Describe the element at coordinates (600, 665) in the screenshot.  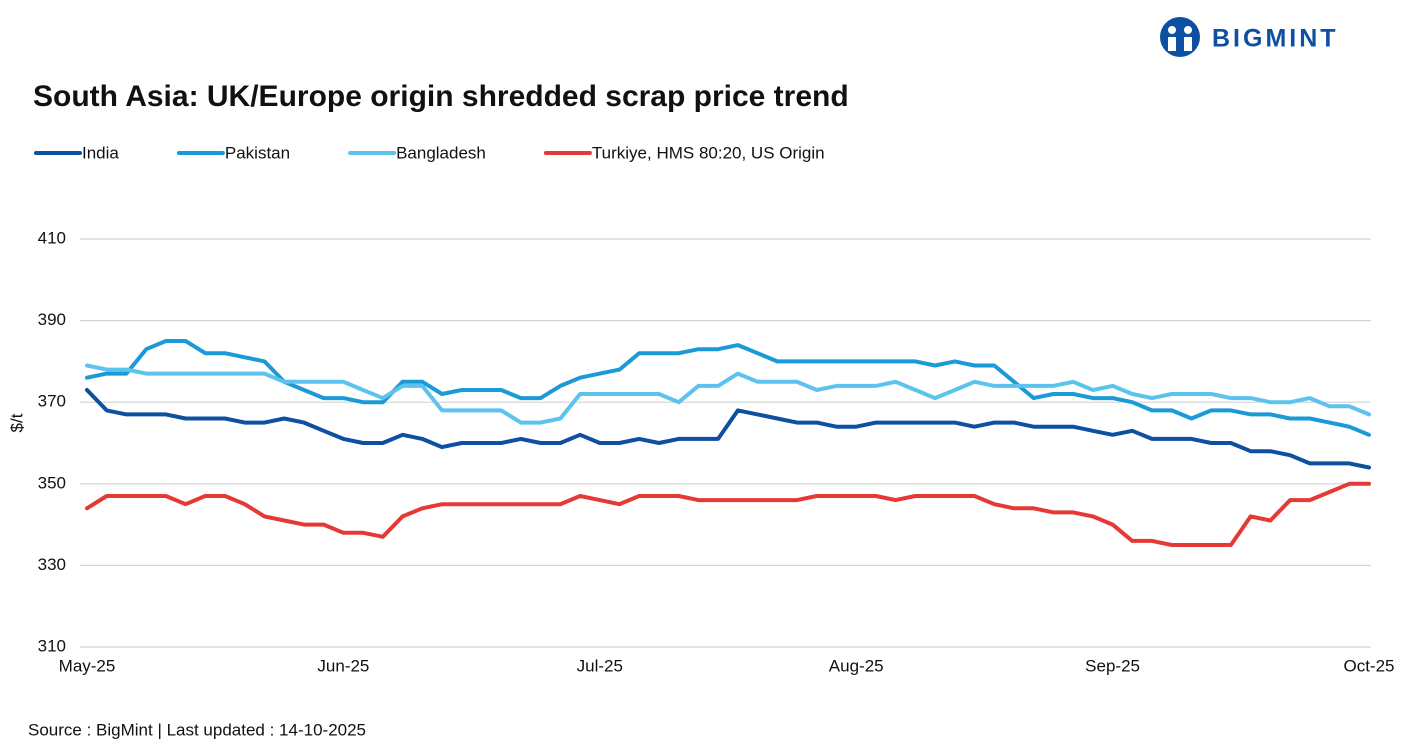
I see `x-tick-label: Jul-25` at that location.